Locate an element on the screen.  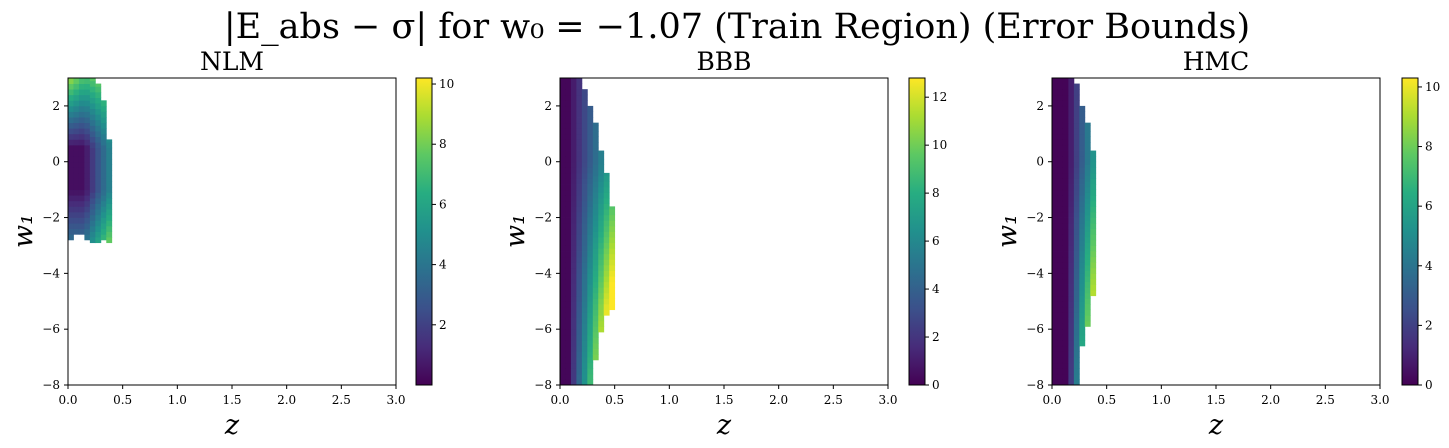
colorbar: 2 4 6 8 10 is located at coordinates (434, 231).